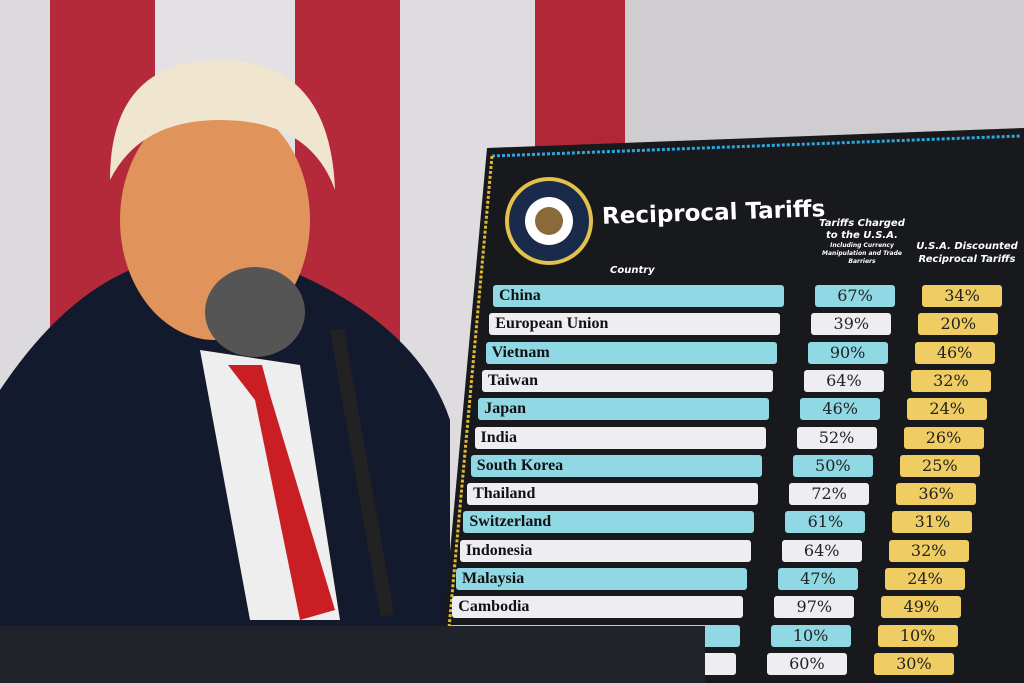  What do you see at coordinates (609, 522) in the screenshot?
I see `country-cell: Switzerland` at bounding box center [609, 522].